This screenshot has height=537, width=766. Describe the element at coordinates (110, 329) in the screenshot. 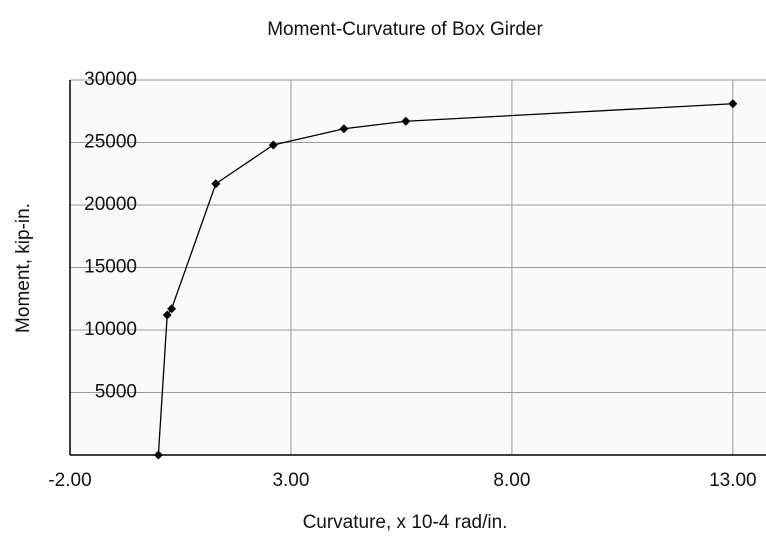

I see `y-tick-label: 10000` at that location.